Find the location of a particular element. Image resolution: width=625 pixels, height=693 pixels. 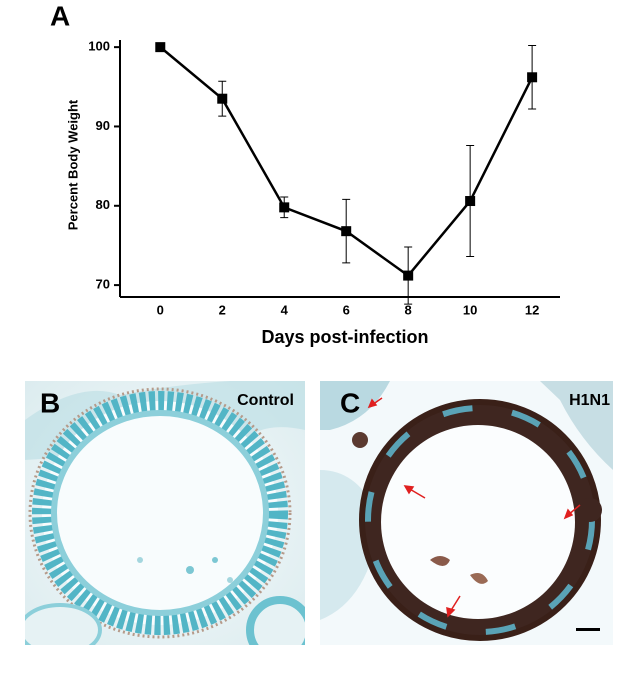

x-tick-label: 2 is located at coordinates (222, 309).